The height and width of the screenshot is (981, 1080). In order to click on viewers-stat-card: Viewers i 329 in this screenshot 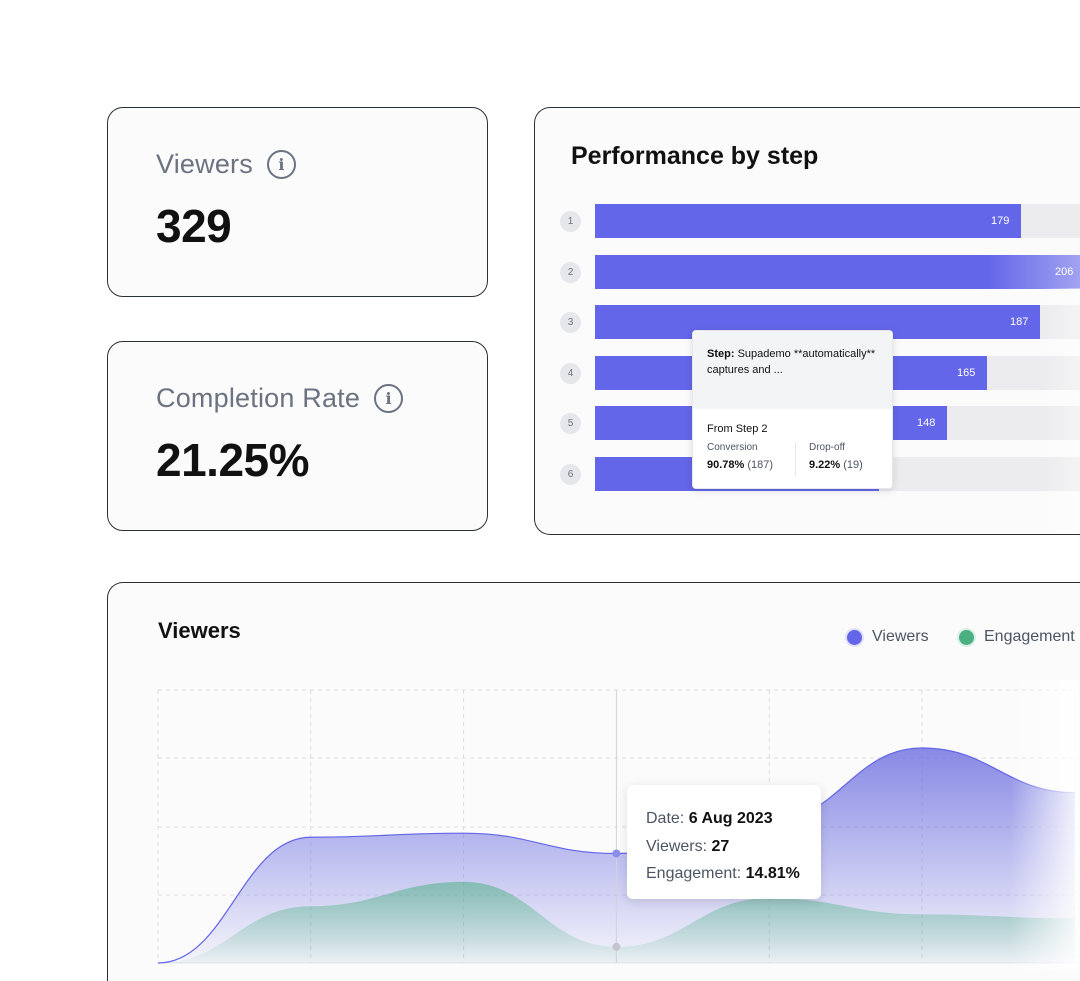, I will do `click(297, 202)`.